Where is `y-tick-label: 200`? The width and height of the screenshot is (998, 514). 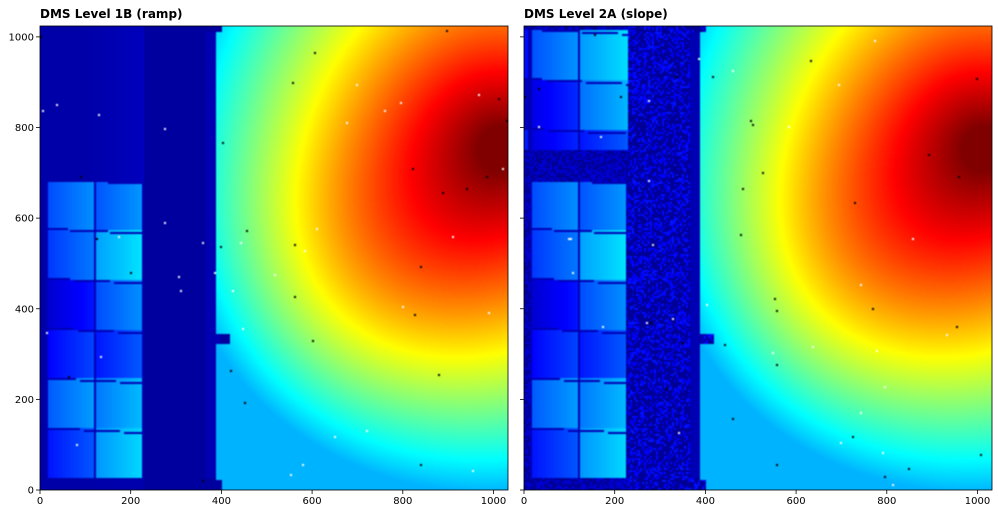 y-tick-label: 200 is located at coordinates (24, 400).